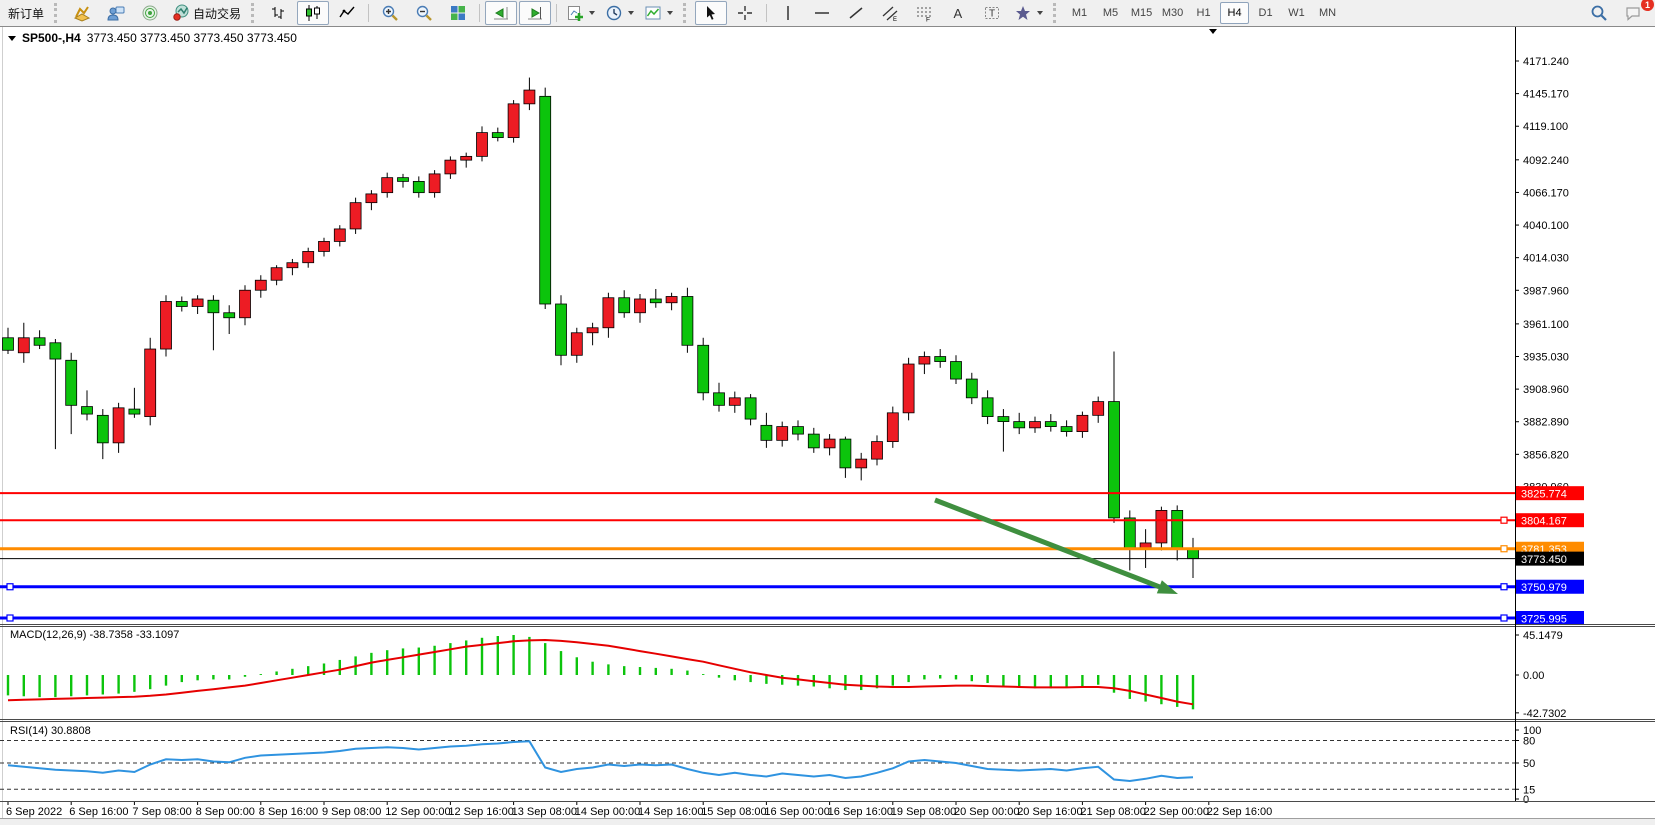  I want to click on trendline-button, so click(856, 13).